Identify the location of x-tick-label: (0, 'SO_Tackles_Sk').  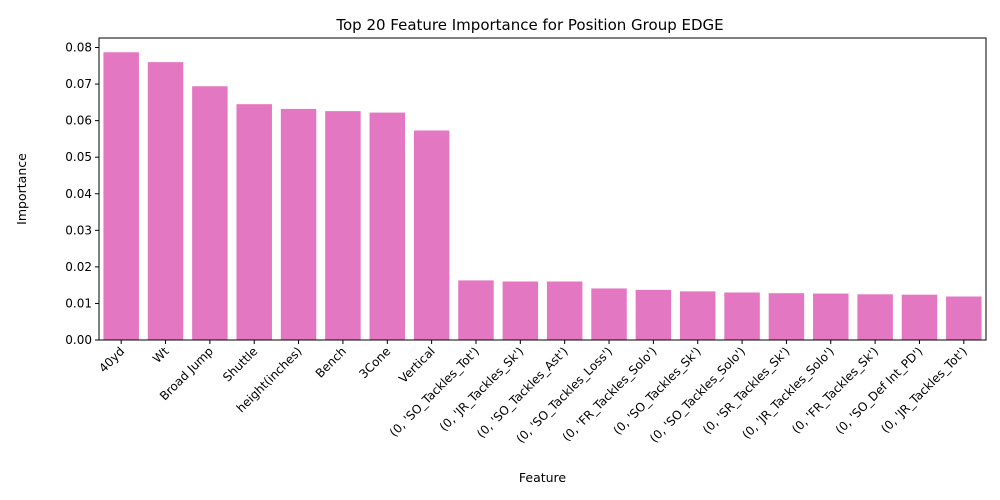
(656, 390).